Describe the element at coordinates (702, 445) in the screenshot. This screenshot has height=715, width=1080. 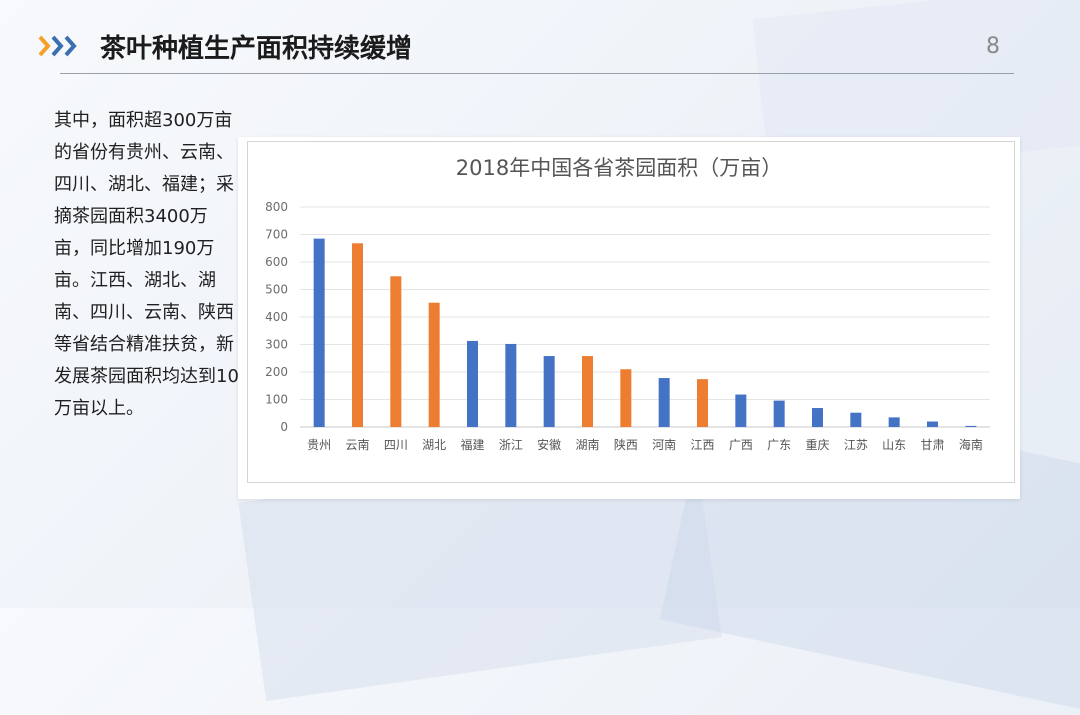
I see `x-tick-label: 江西` at that location.